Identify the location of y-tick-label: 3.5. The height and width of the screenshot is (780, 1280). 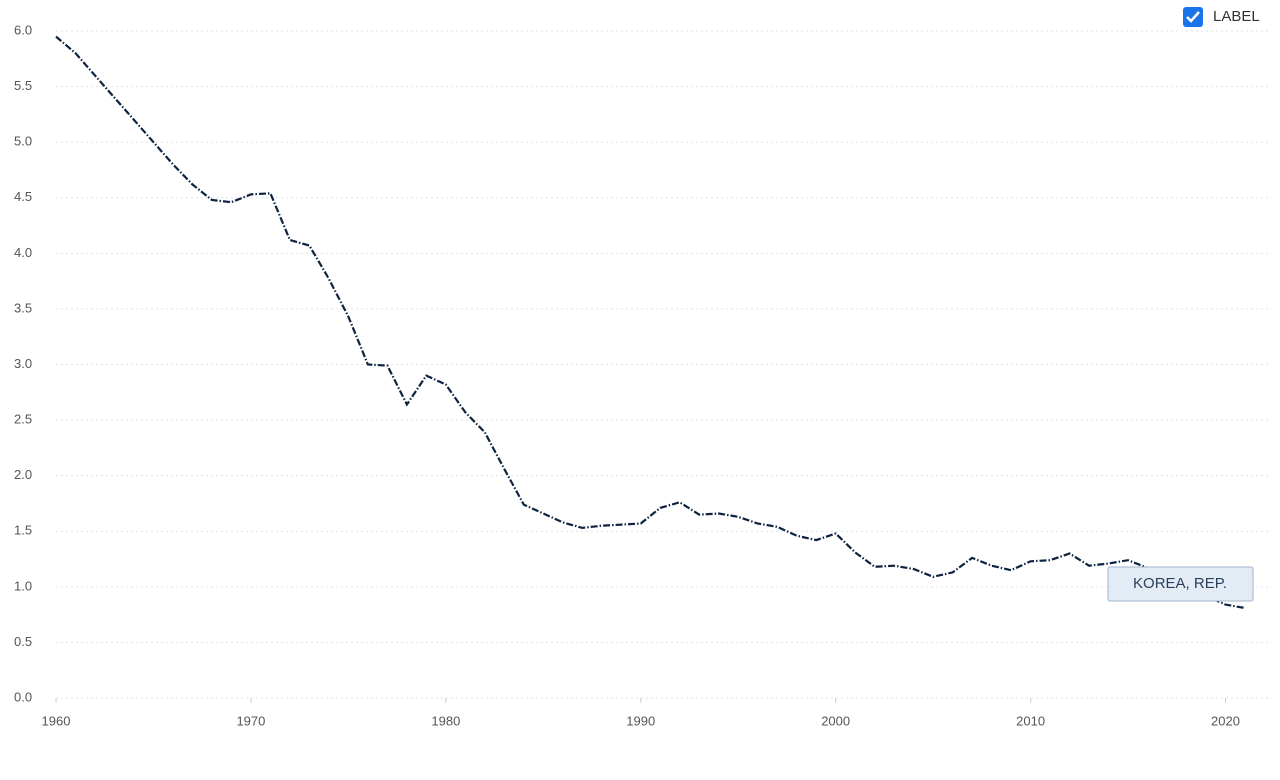
(23, 307).